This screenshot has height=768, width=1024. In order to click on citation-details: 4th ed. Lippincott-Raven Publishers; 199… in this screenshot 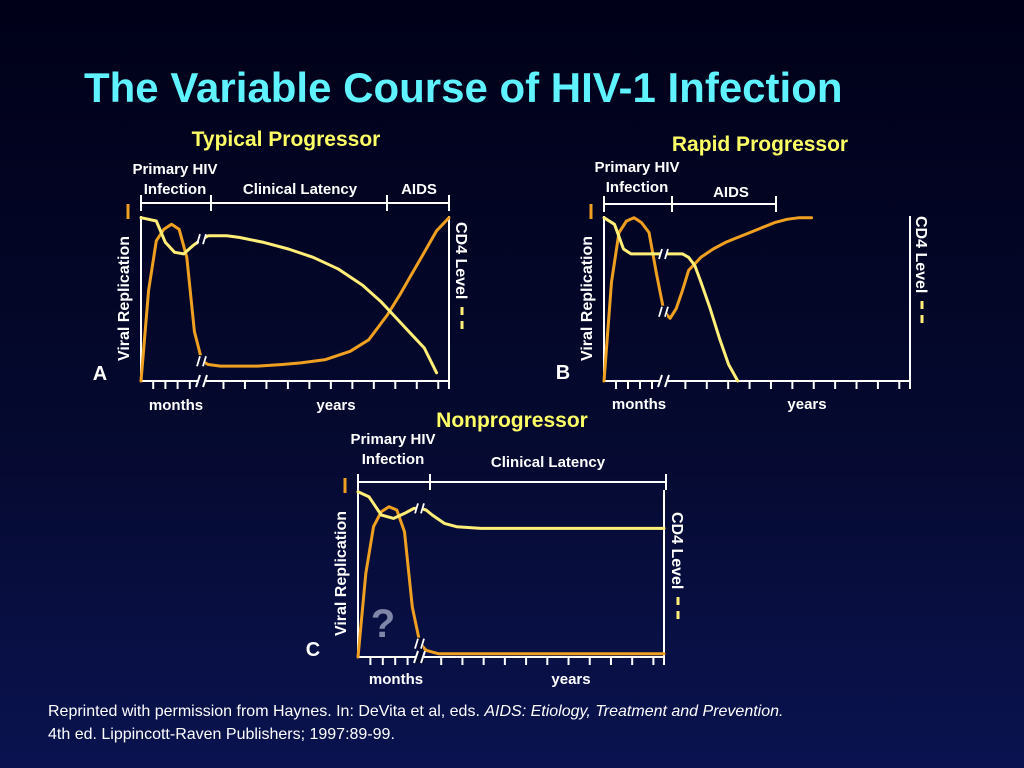, I will do `click(221, 734)`.